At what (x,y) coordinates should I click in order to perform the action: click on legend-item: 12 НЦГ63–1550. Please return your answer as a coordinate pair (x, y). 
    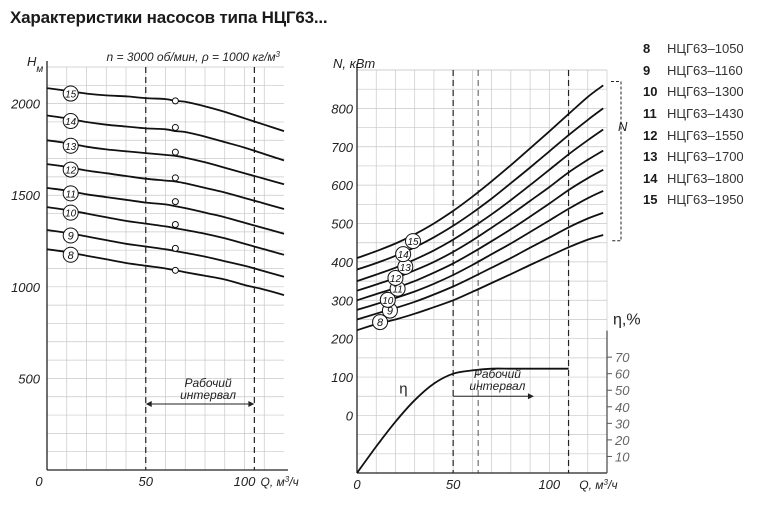
    Looking at the image, I should click on (708, 135).